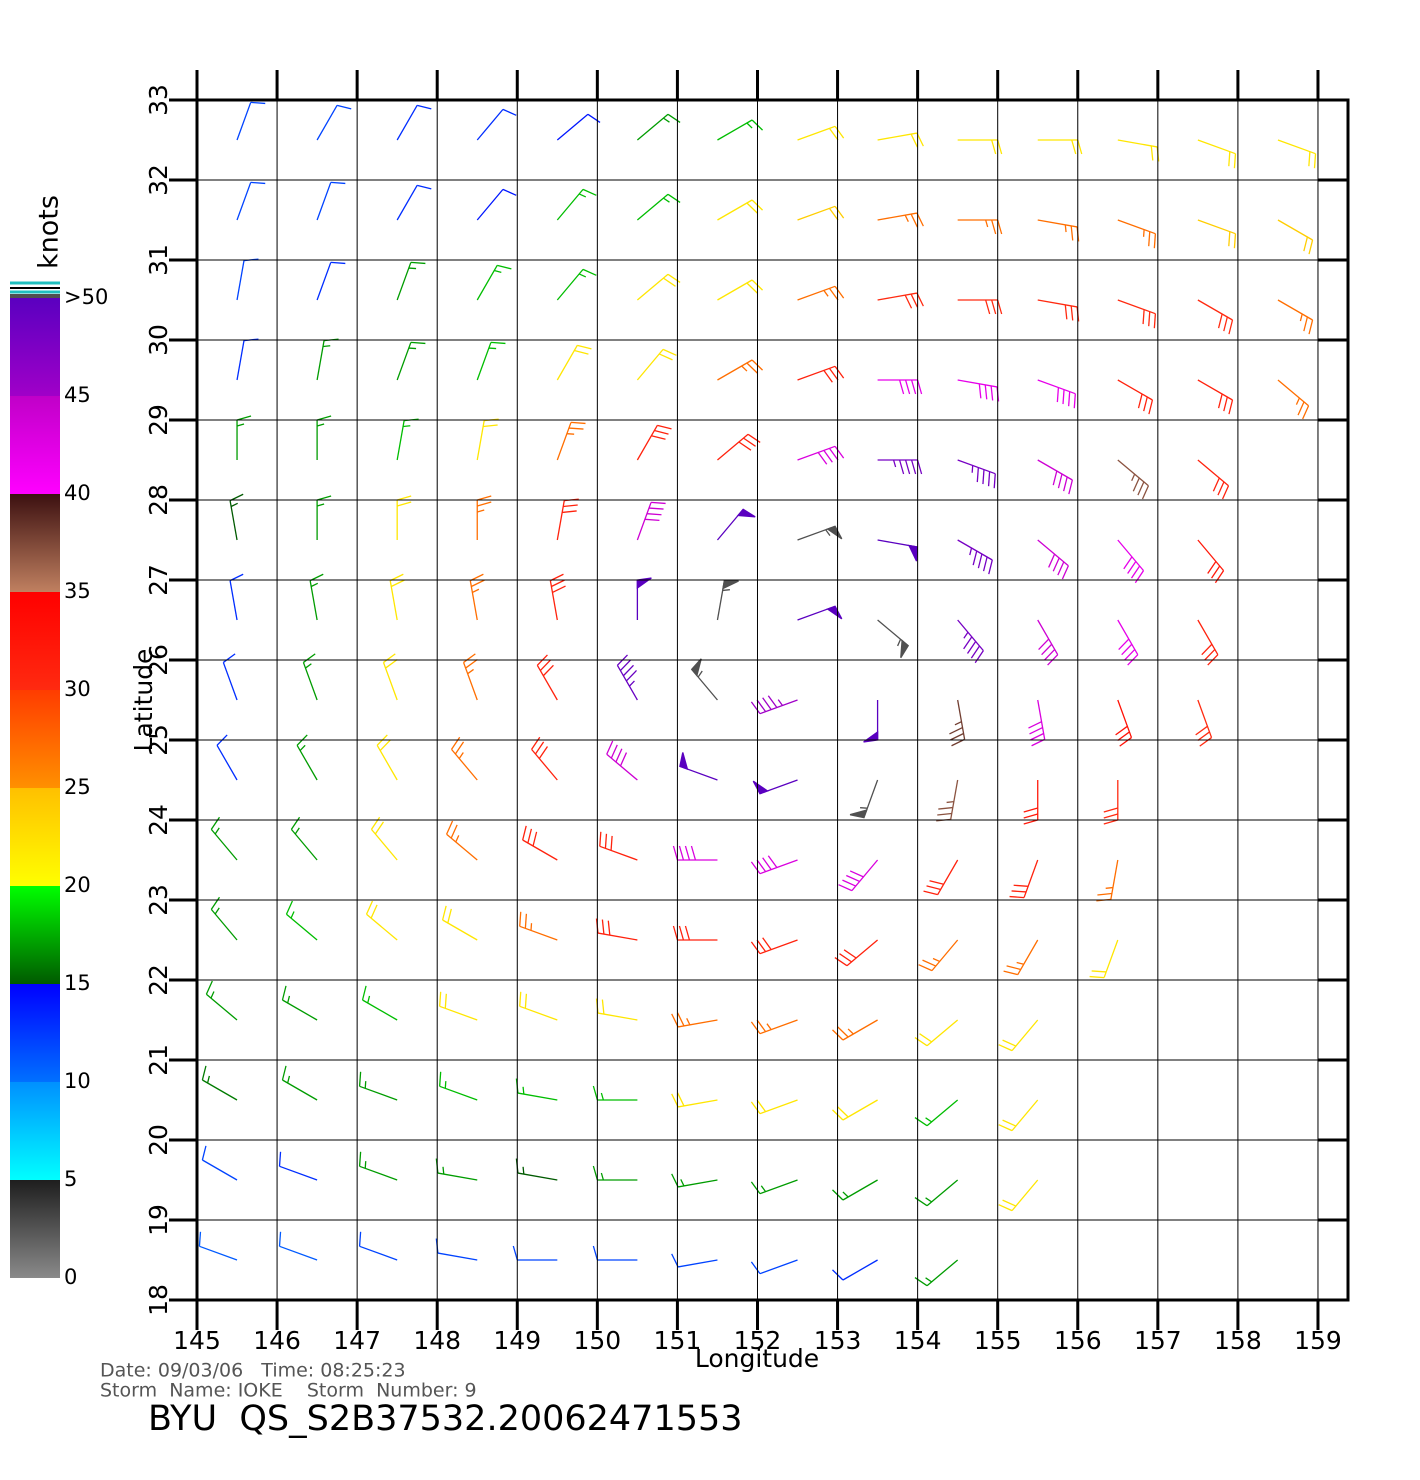 The image size is (1420, 1480). Describe the element at coordinates (197, 1340) in the screenshot. I see `x-tick-label: 145` at that location.